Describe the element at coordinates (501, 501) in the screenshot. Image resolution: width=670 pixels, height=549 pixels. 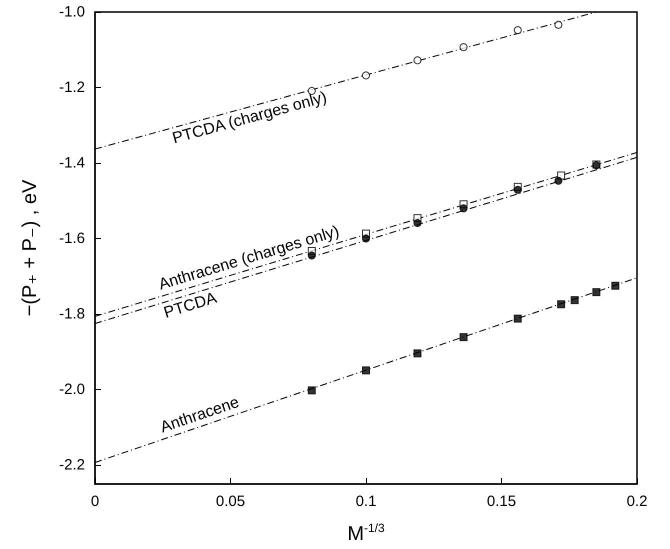
I see `x-tick-label: 0.15` at that location.